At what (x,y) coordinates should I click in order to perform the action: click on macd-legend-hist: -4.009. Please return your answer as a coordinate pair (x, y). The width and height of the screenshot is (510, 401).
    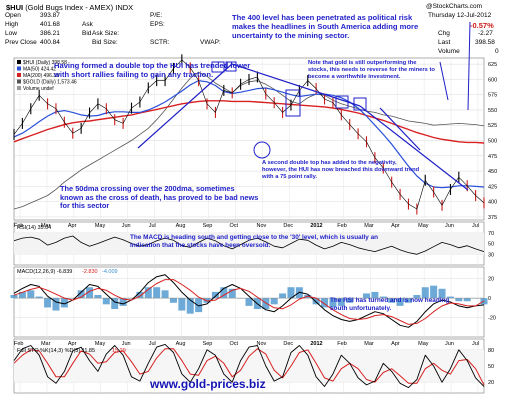
    Looking at the image, I should click on (110, 272).